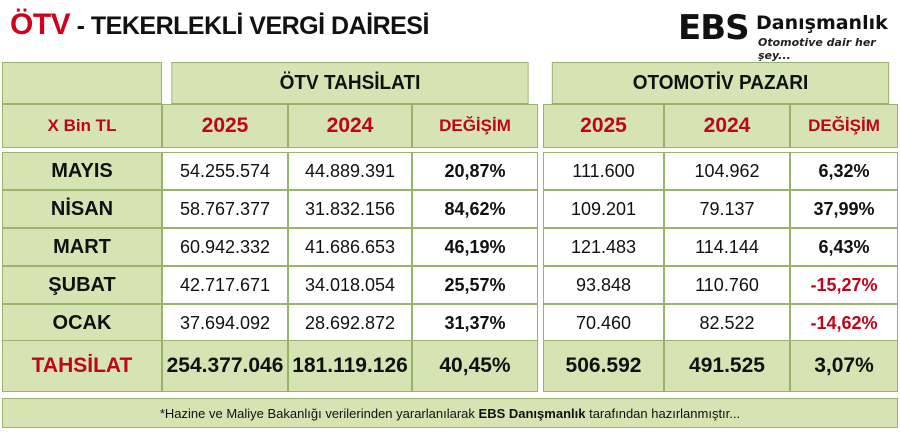  I want to click on total-otv-change-text: 40,45%, so click(475, 365).